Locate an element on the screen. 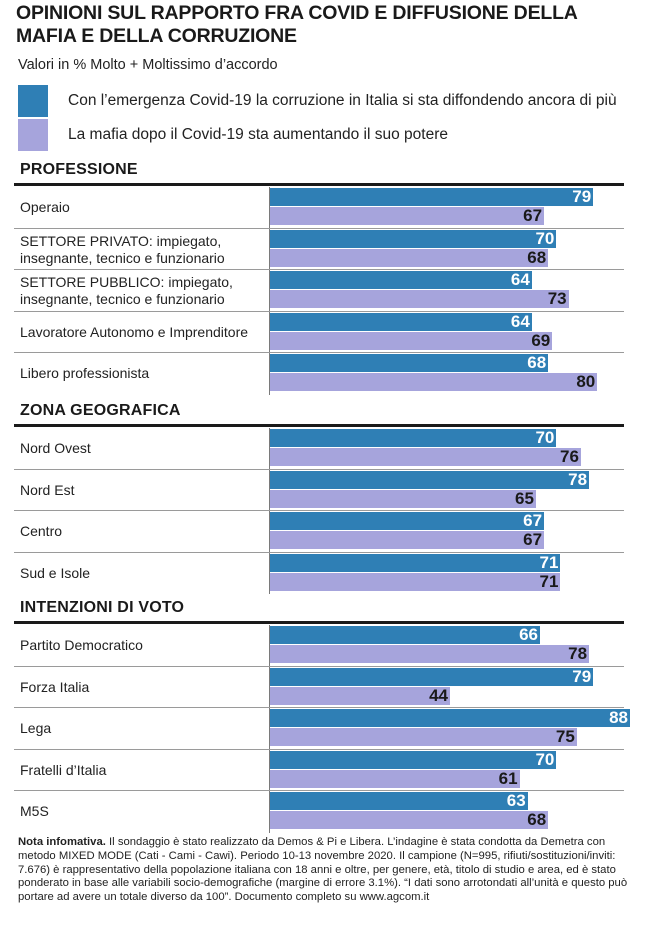  bar-value-label: 88 is located at coordinates (618, 717).